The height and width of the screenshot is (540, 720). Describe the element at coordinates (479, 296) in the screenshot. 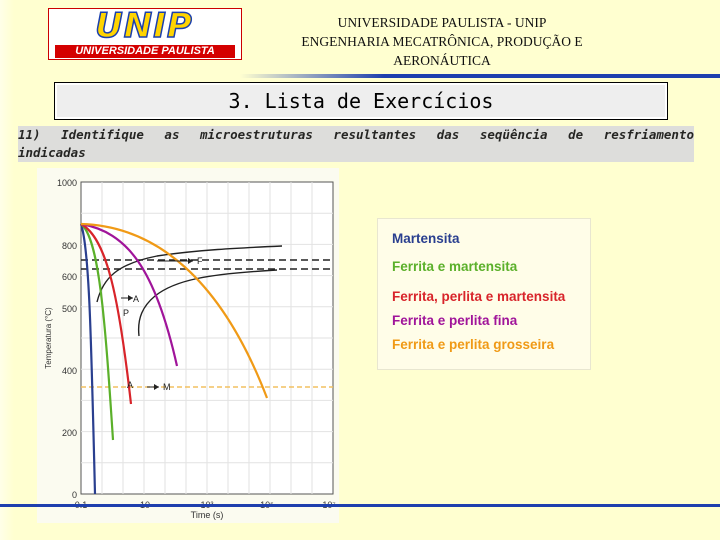

I see `legend-item-2: Ferrita, perlita e martensita` at that location.